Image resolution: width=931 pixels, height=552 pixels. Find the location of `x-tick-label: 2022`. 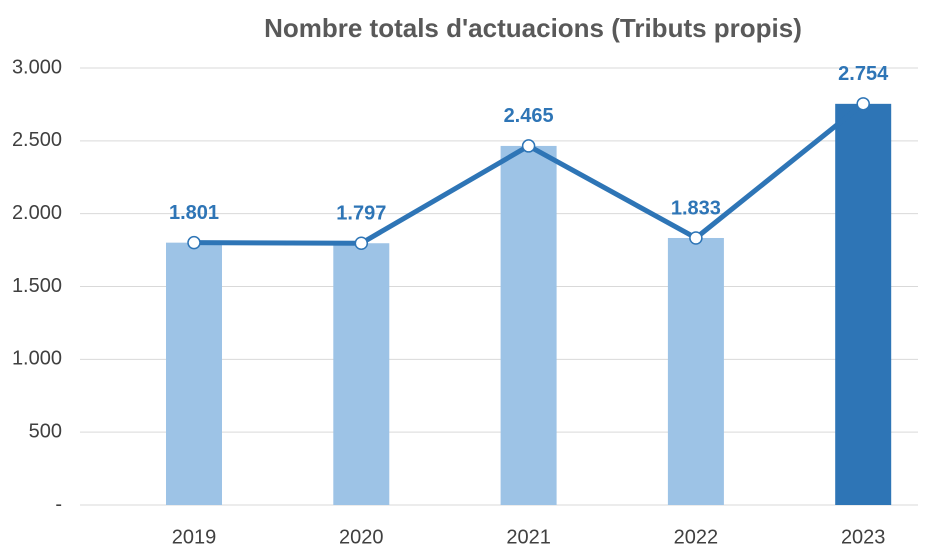

x-tick-label: 2022 is located at coordinates (696, 537).